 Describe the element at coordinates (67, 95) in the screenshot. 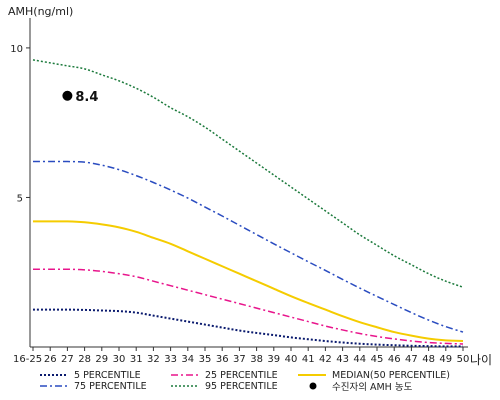

I see `patient-amh-point` at that location.